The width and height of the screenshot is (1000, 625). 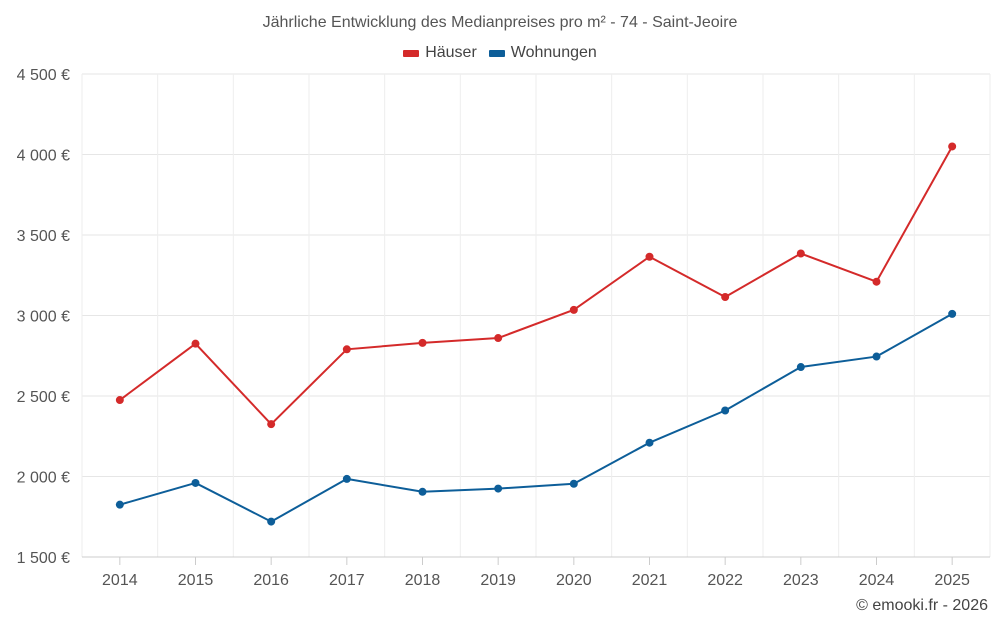 What do you see at coordinates (423, 580) in the screenshot?
I see `x-tick-label: 2018` at bounding box center [423, 580].